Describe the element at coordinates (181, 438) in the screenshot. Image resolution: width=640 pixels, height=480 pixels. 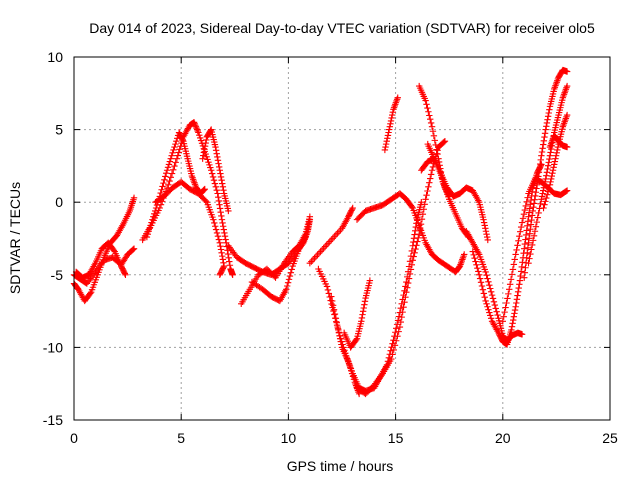
I see `x-tick-label: 5` at that location.